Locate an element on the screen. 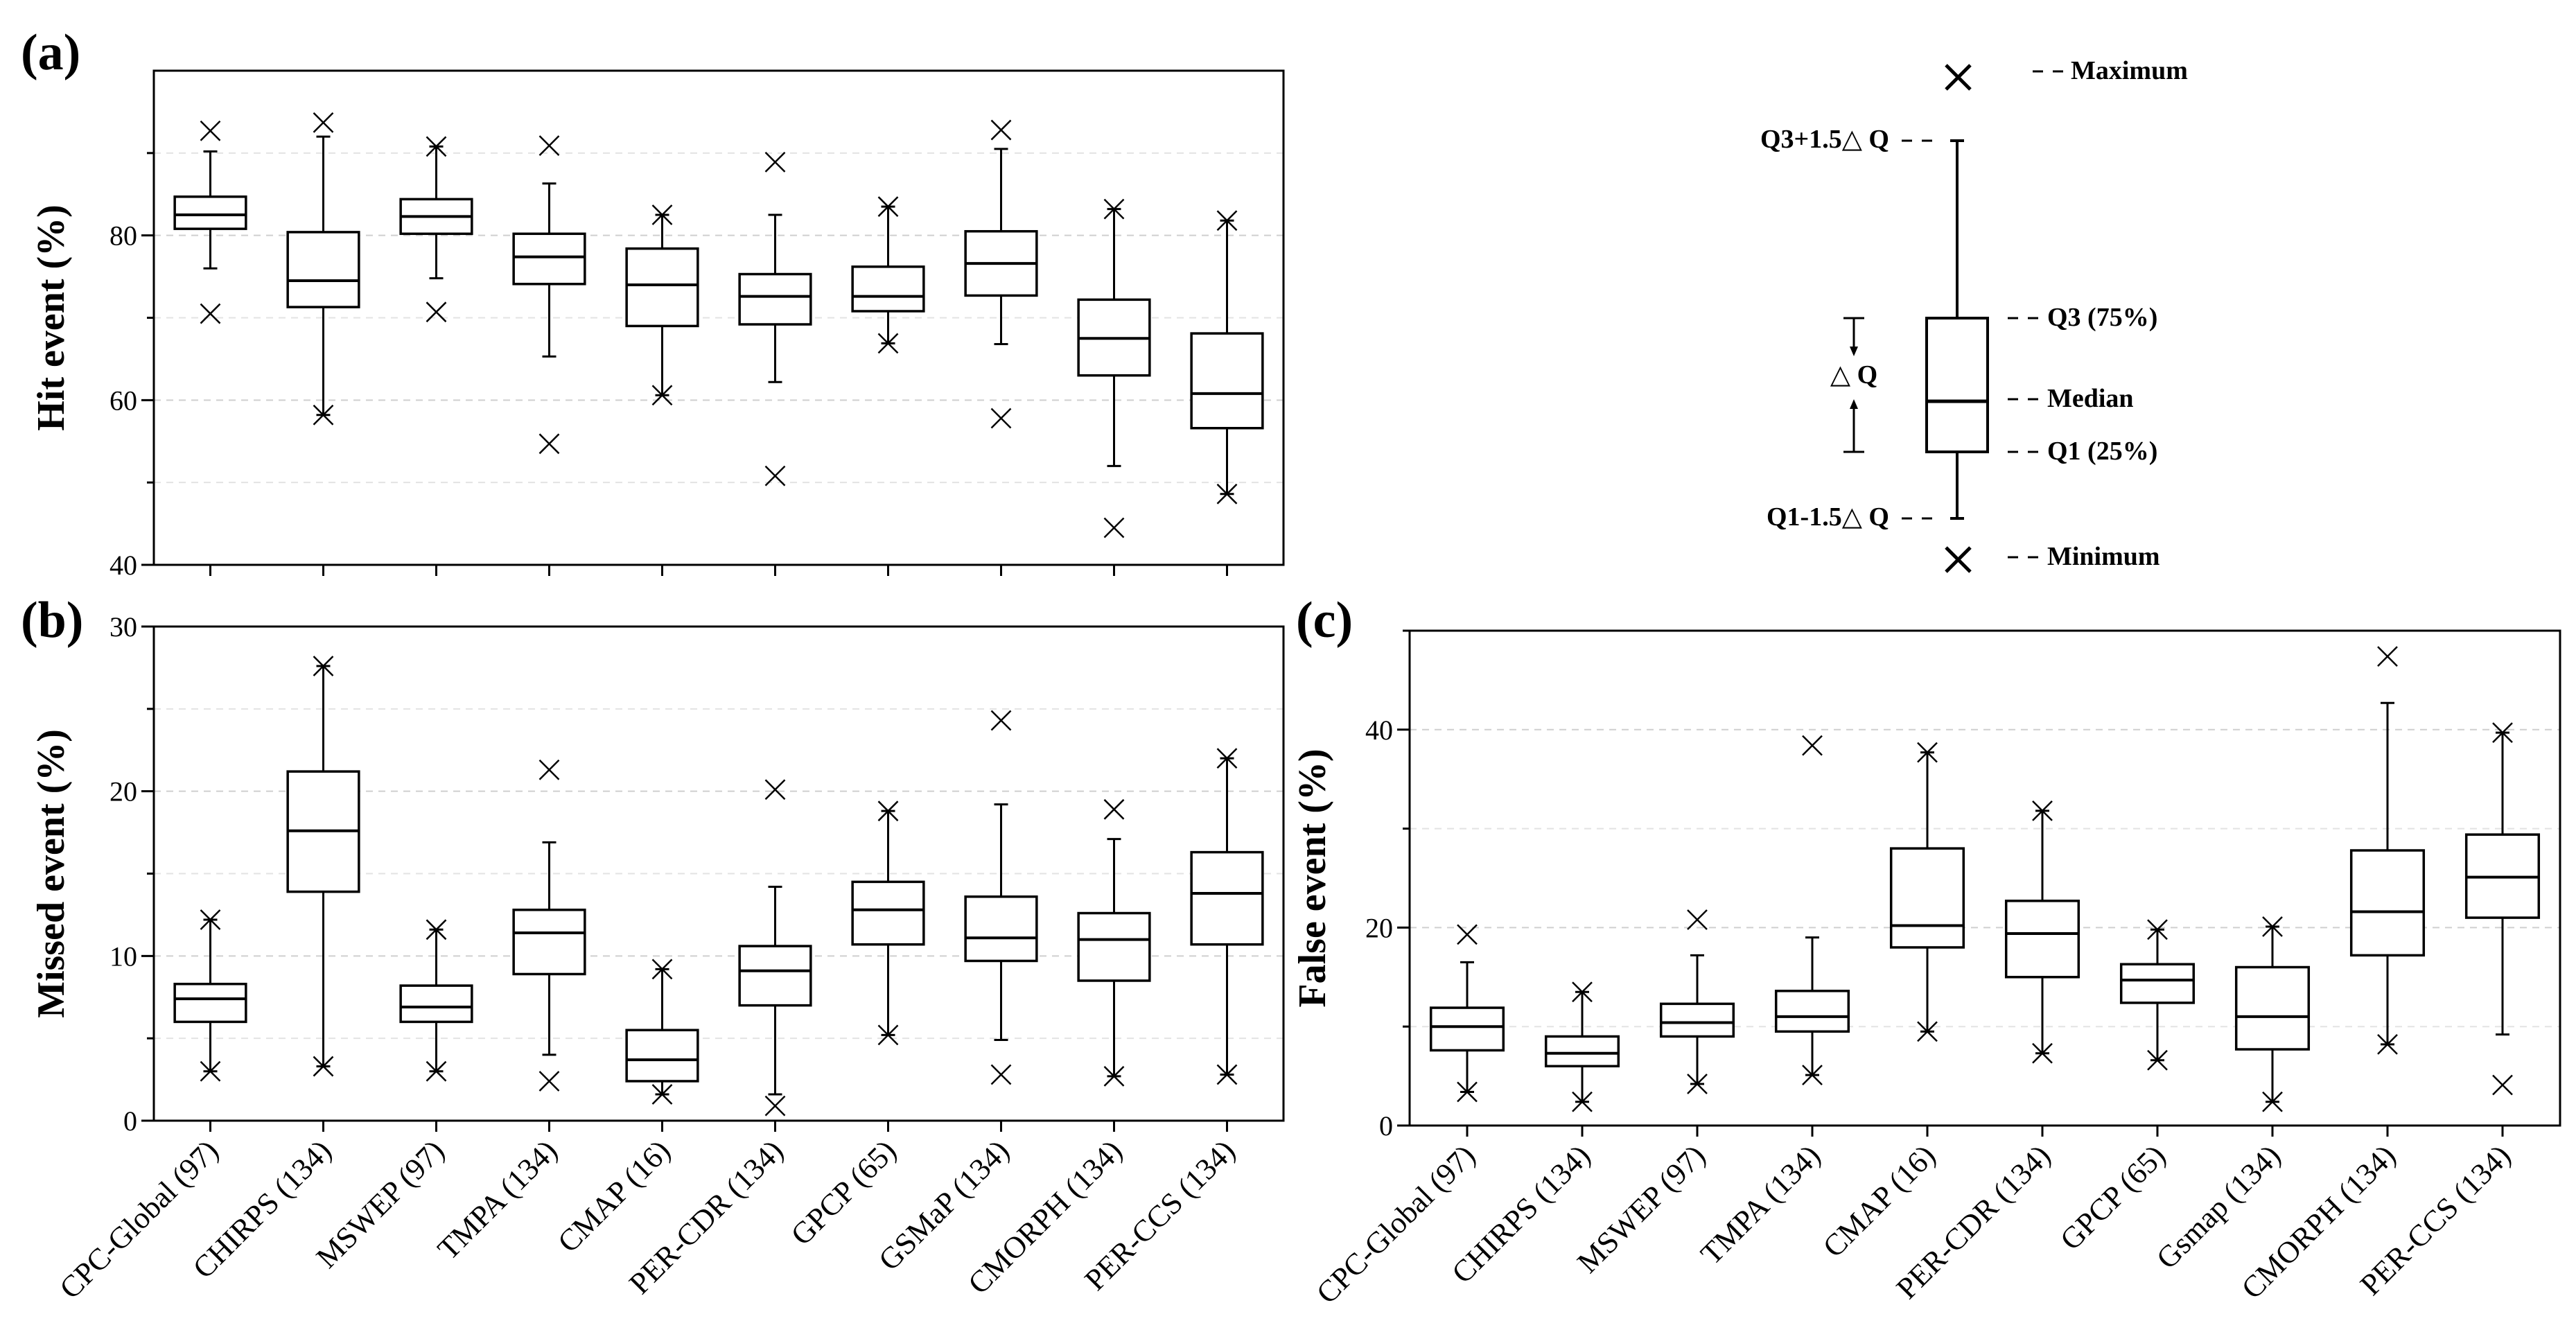 The height and width of the screenshot is (1339, 2576). box-9: PER-CCS (134) is located at coordinates (1171, 1022).